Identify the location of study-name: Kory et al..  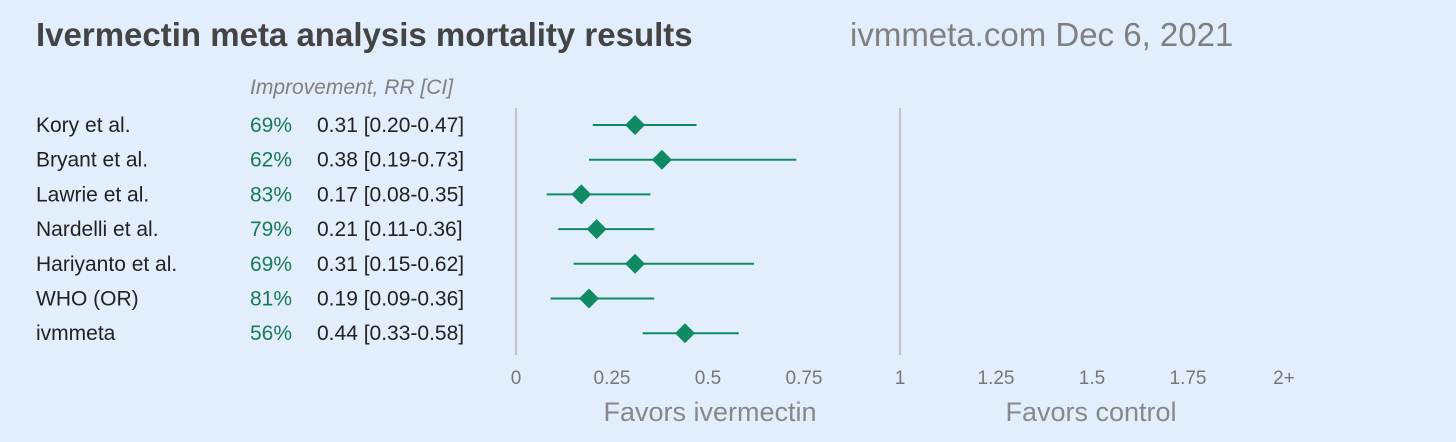
(83, 125).